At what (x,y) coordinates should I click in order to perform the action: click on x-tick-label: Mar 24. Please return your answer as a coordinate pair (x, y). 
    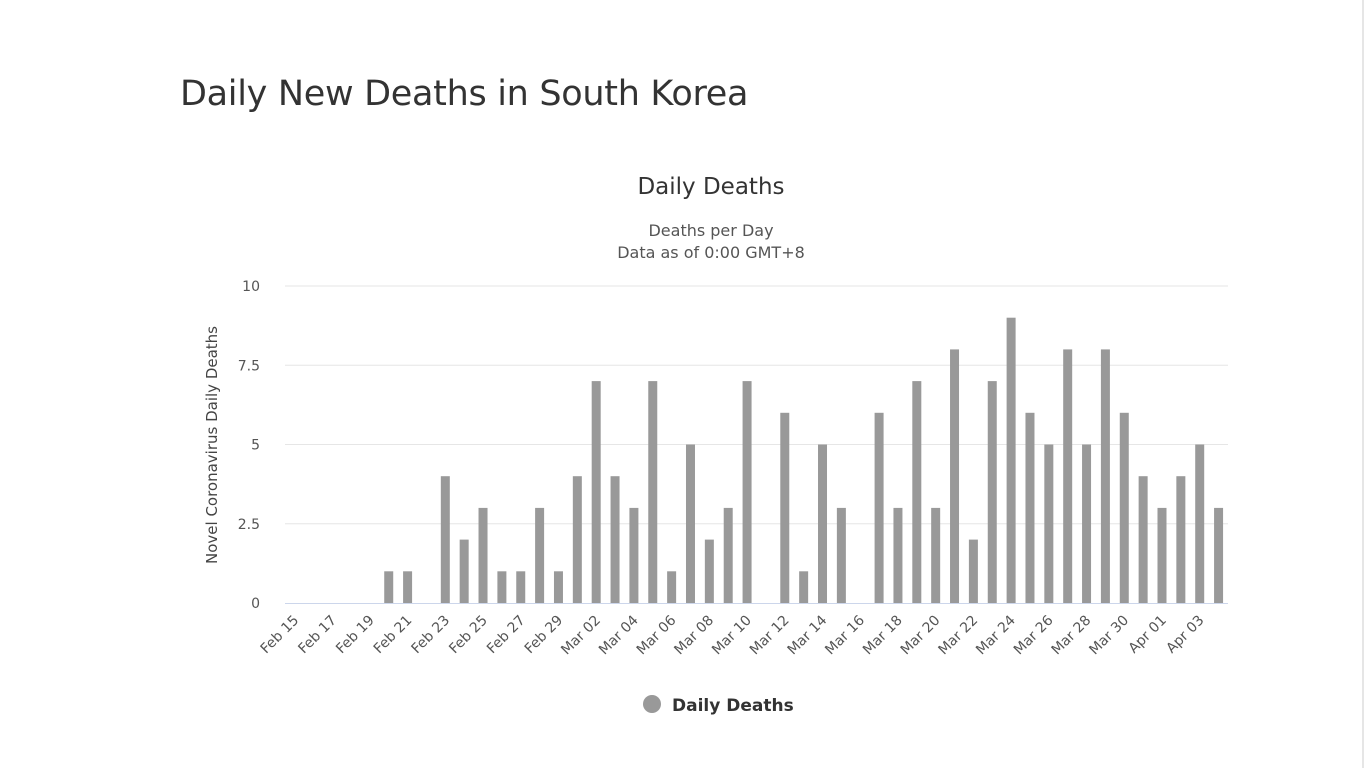
    Looking at the image, I should click on (996, 635).